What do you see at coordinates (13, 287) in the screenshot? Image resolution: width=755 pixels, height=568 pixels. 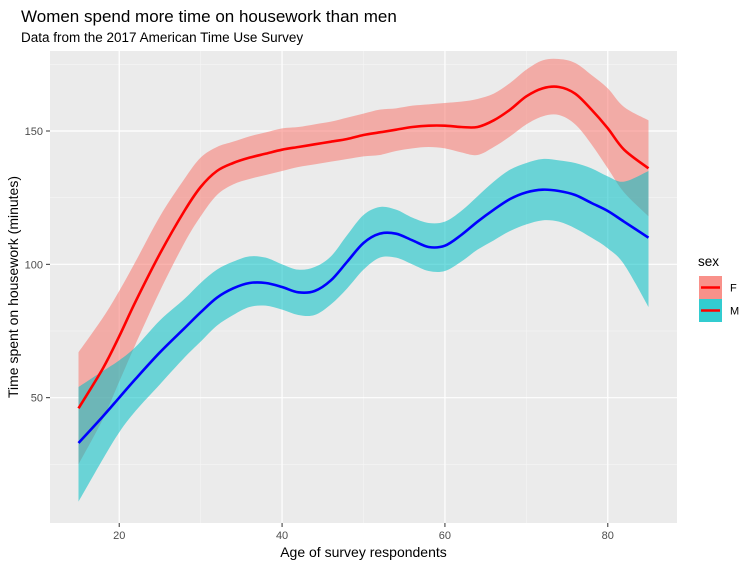 I see `y-axis-label: Time spent on housework (minutes)` at bounding box center [13, 287].